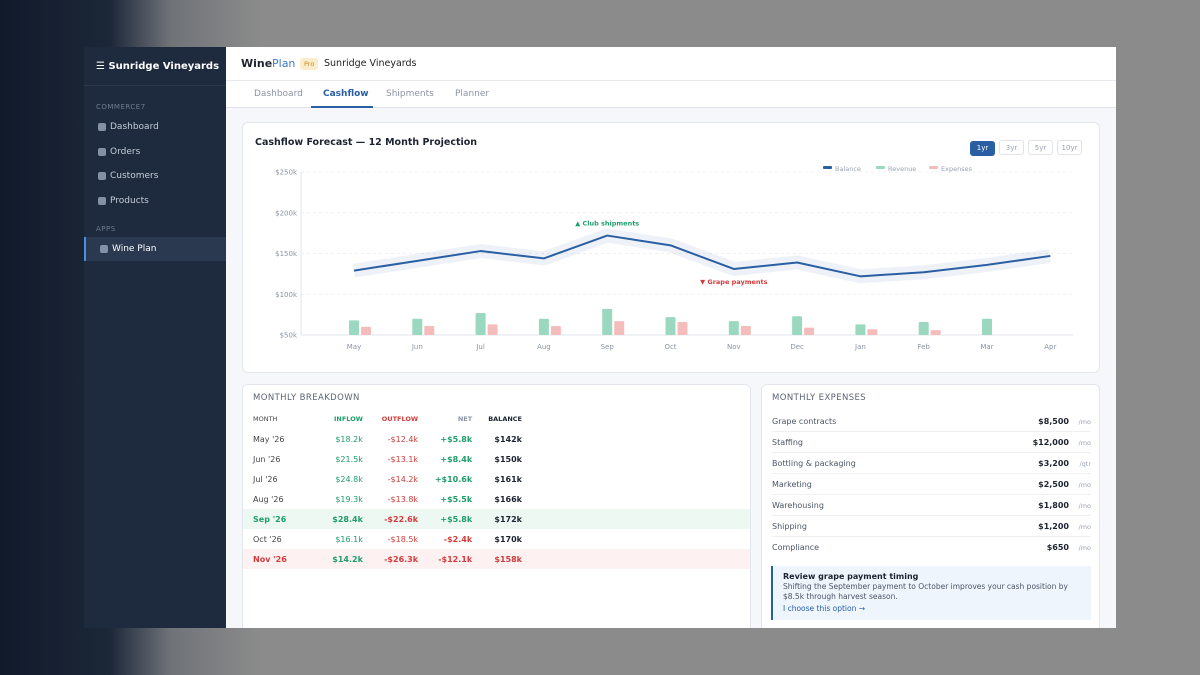 This screenshot has width=1200, height=675. I want to click on tab-underline, so click(342, 107).